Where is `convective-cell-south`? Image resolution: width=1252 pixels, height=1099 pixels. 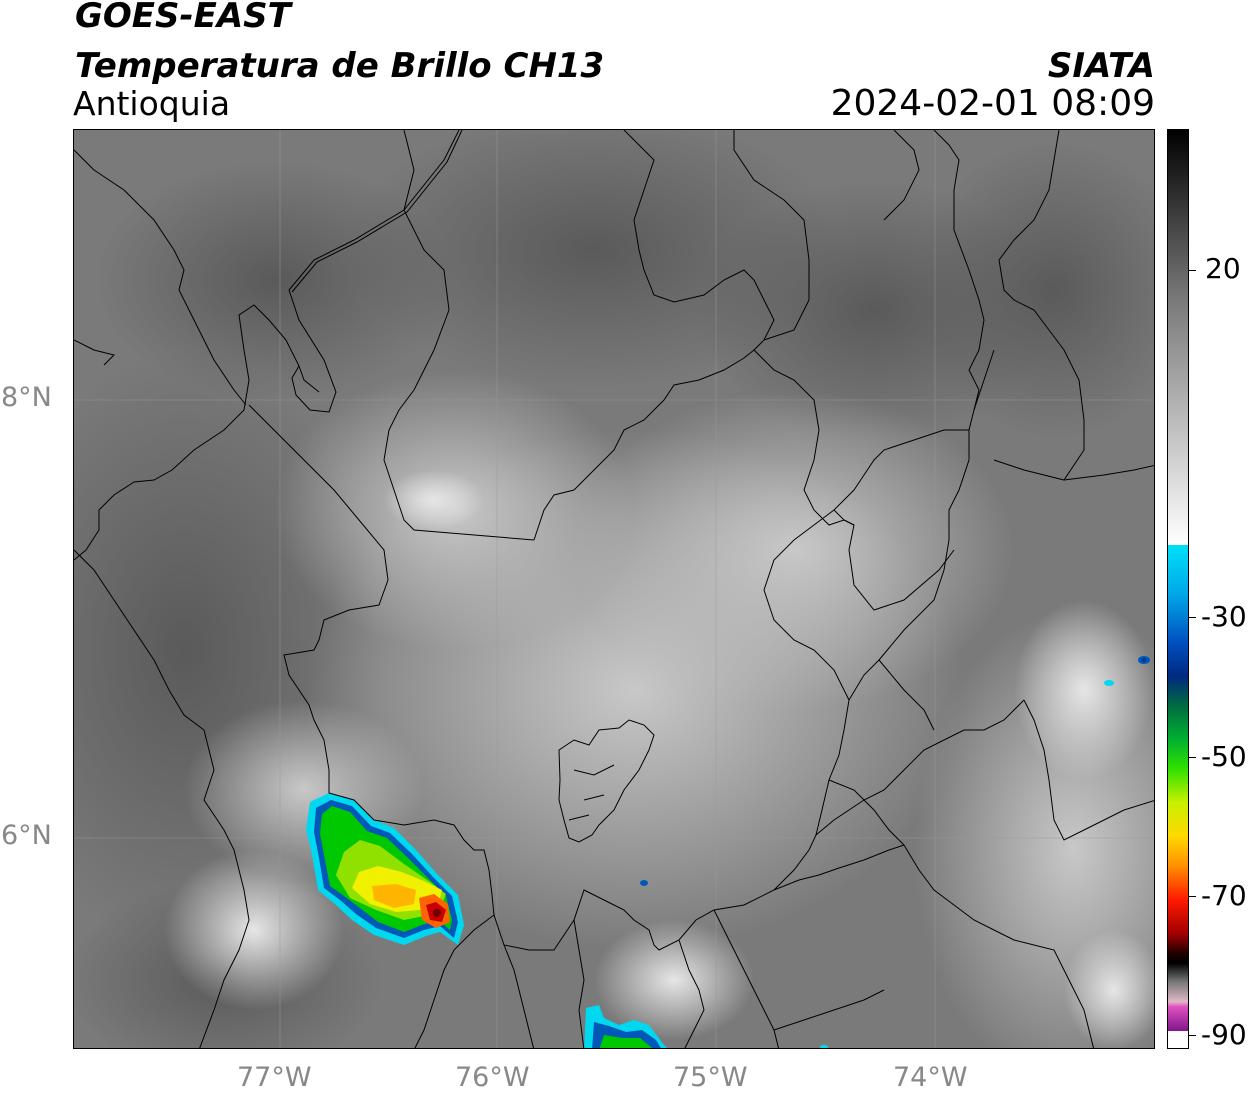 convective-cell-south is located at coordinates (625, 1026).